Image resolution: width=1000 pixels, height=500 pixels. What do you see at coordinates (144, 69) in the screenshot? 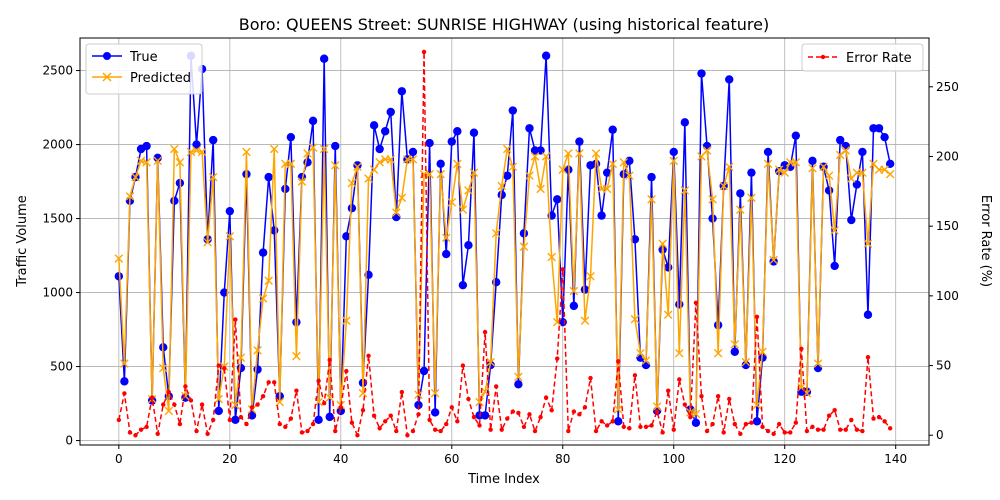
I see `legend-left: True Predicted` at bounding box center [144, 69].